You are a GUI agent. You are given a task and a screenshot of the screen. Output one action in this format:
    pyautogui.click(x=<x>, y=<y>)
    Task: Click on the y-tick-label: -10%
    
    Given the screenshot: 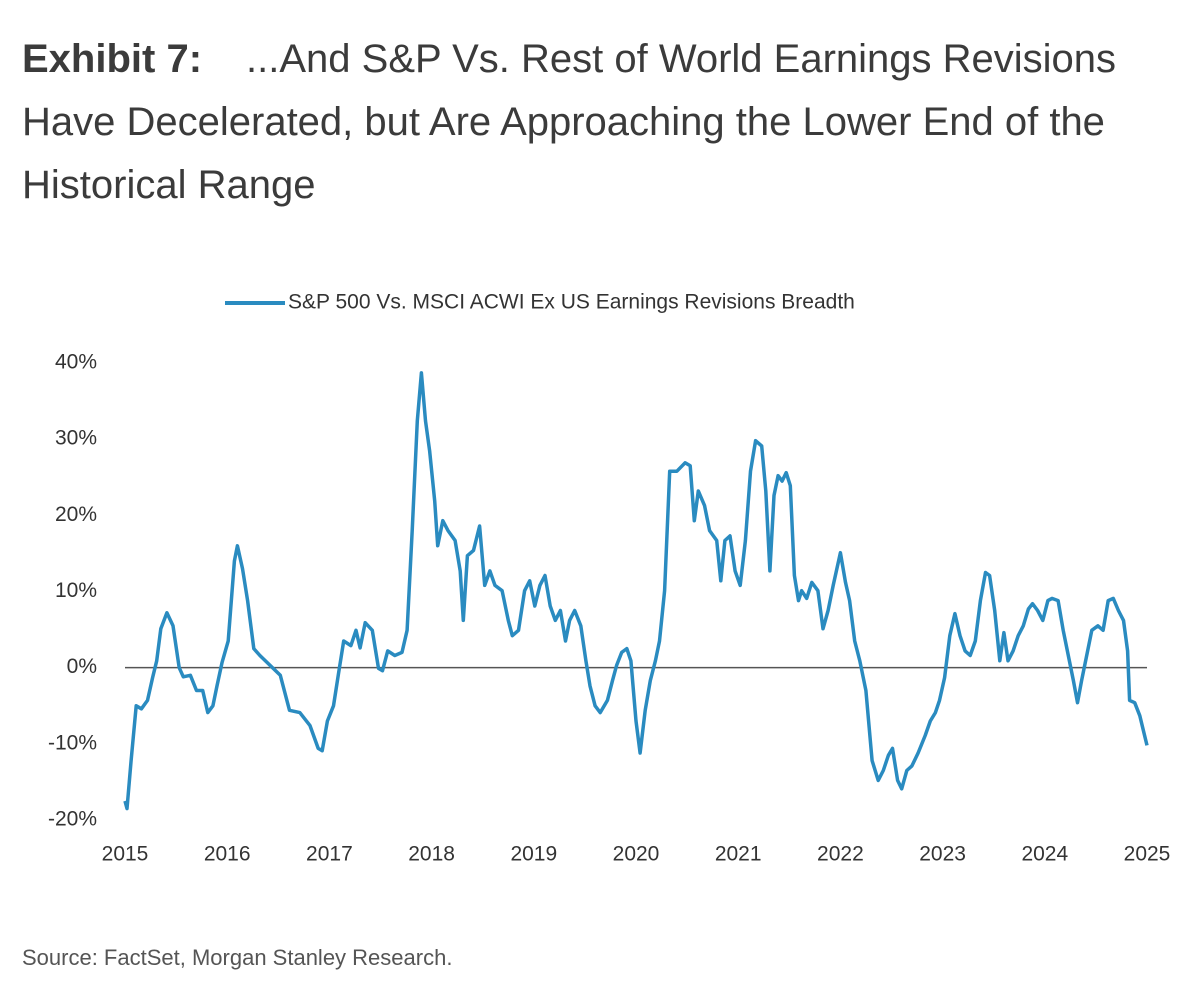 What is the action you would take?
    pyautogui.click(x=72, y=742)
    